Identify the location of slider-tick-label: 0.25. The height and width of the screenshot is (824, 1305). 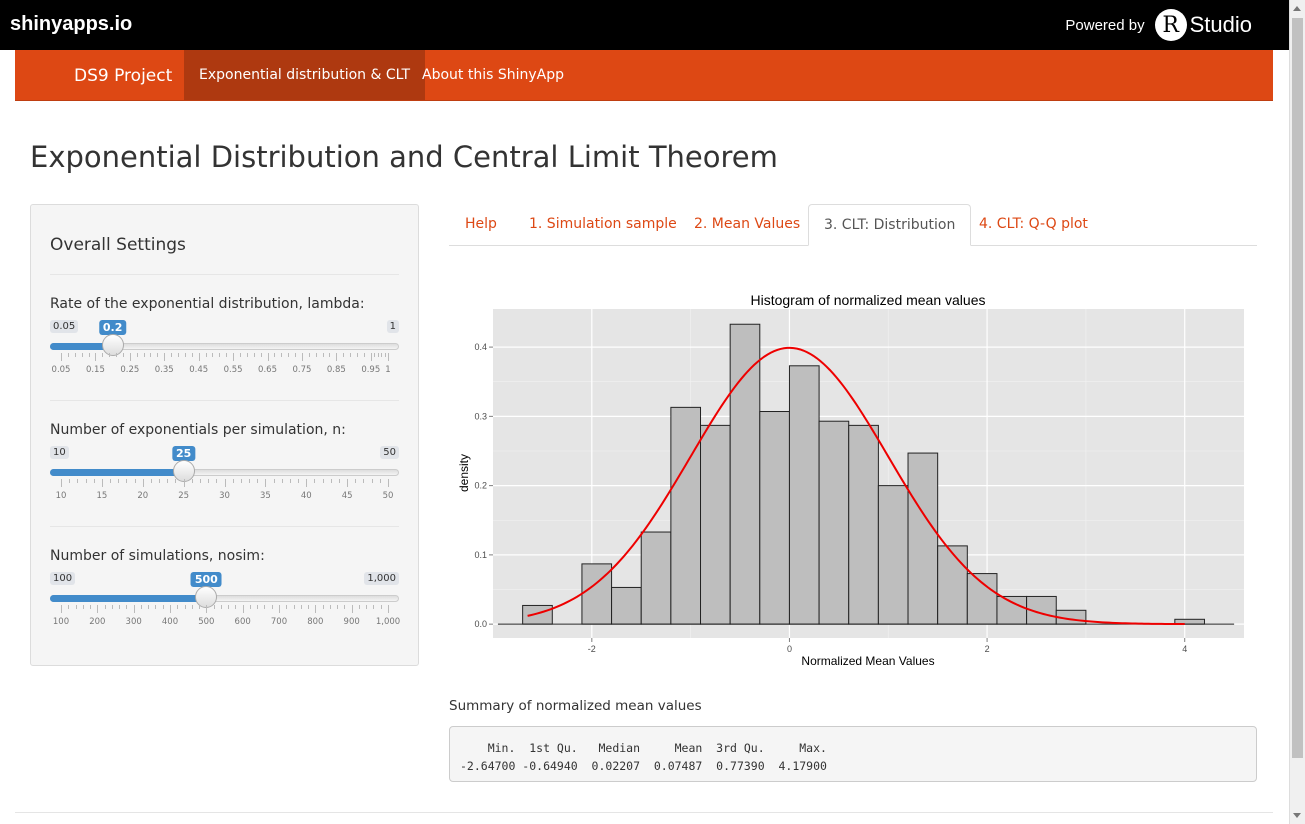
(130, 370).